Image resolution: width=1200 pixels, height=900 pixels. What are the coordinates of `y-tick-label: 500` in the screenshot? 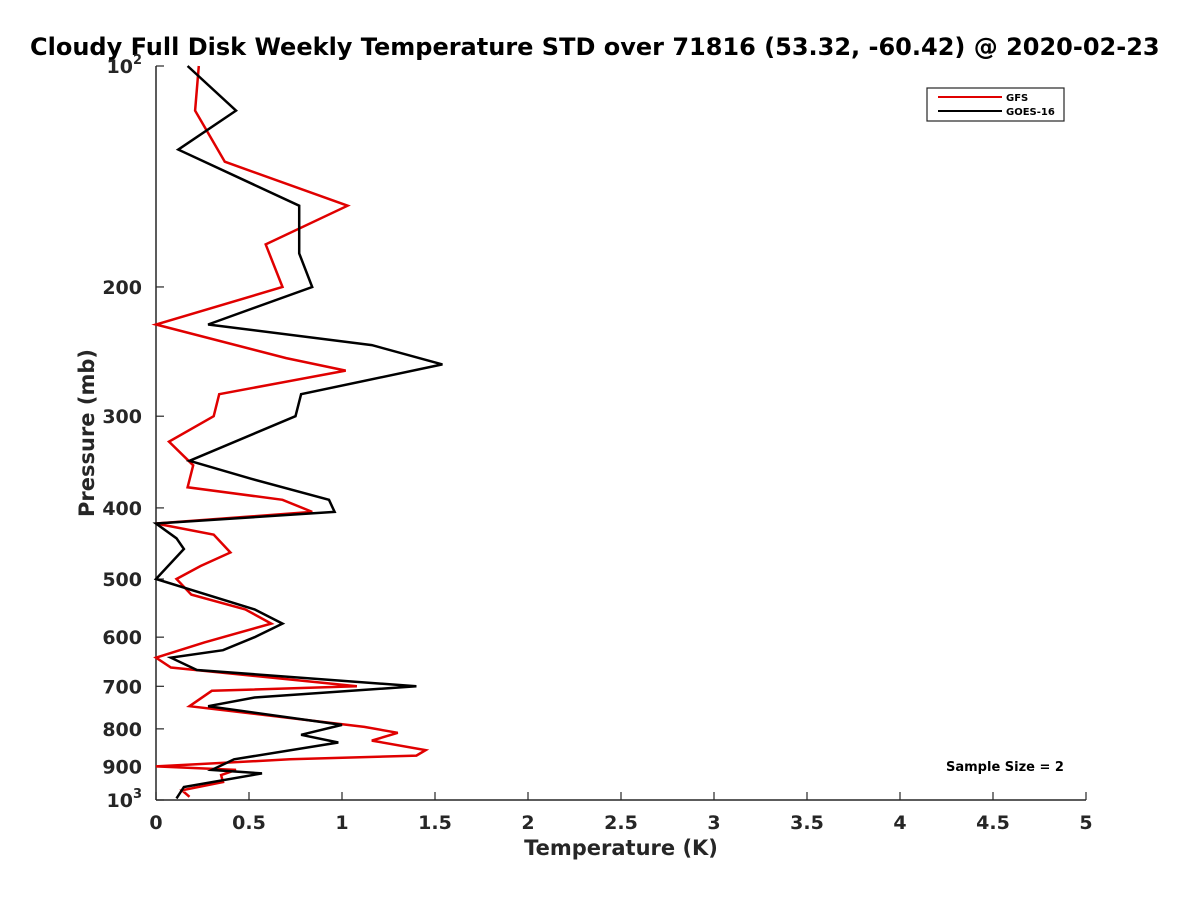 It's located at (122, 580).